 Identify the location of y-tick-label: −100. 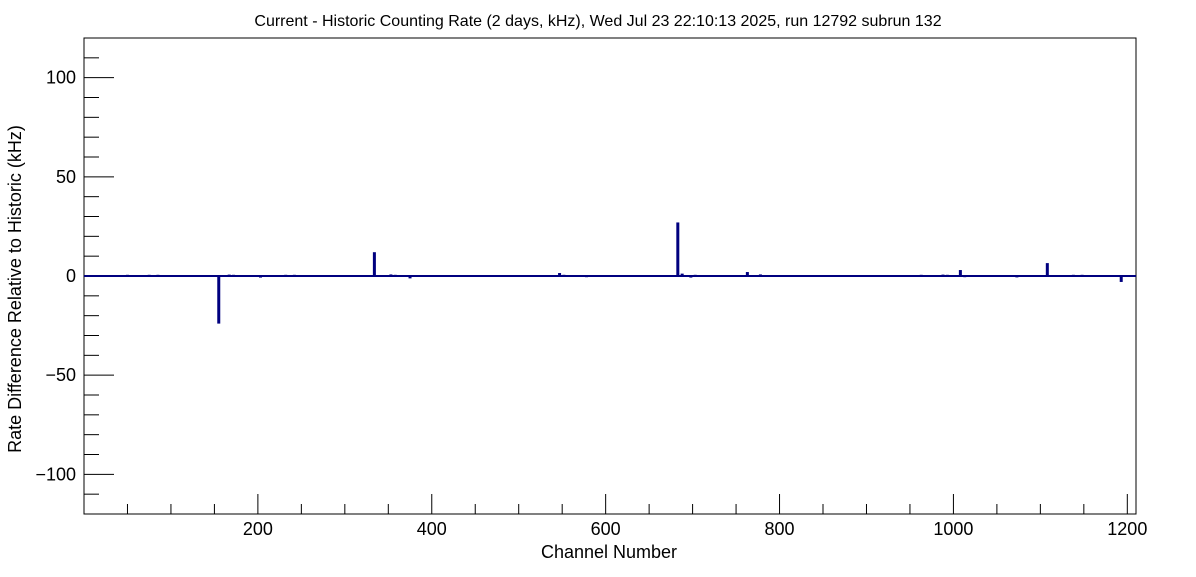
(55, 474).